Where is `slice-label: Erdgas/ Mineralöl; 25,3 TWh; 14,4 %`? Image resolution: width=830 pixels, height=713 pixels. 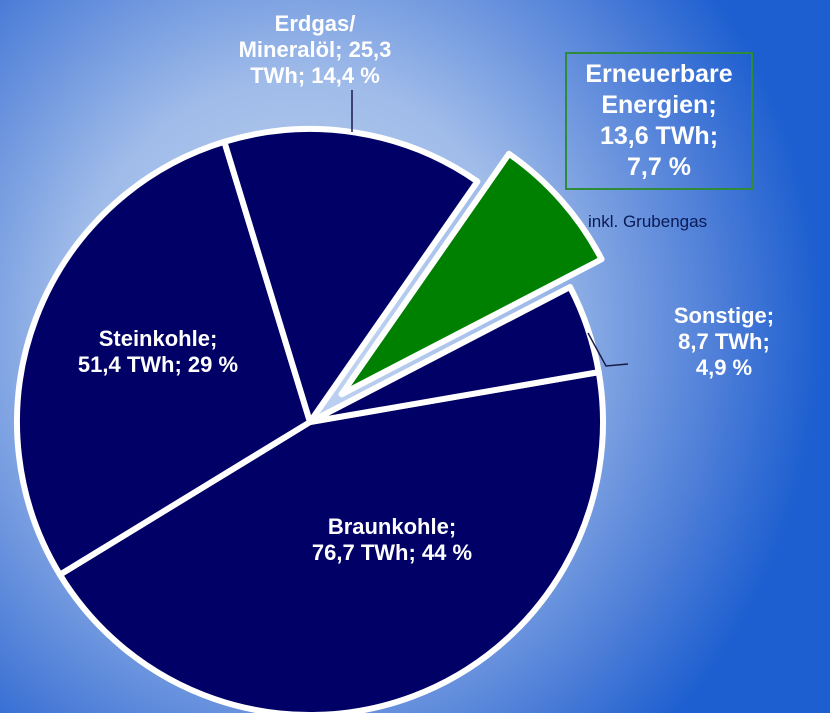
slice-label: Erdgas/ Mineralöl; 25,3 TWh; 14,4 % is located at coordinates (315, 49).